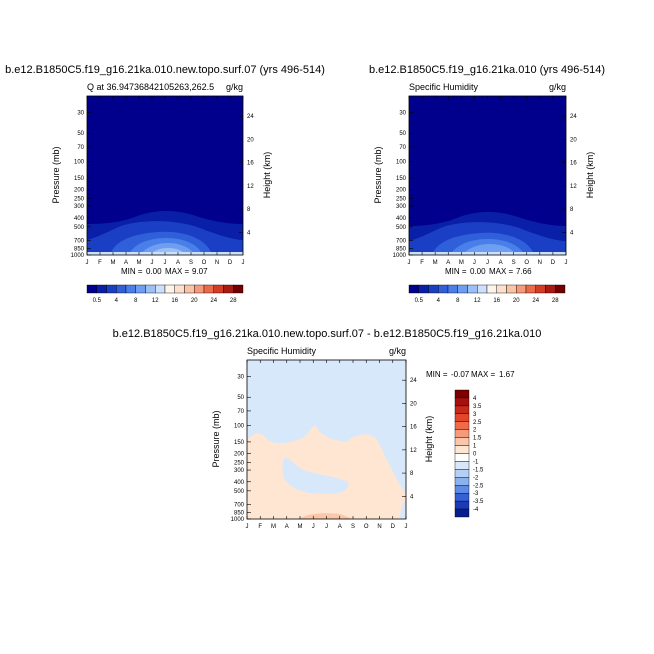  What do you see at coordinates (535, 301) in the screenshot?
I see `colorbar-label: 24` at bounding box center [535, 301].